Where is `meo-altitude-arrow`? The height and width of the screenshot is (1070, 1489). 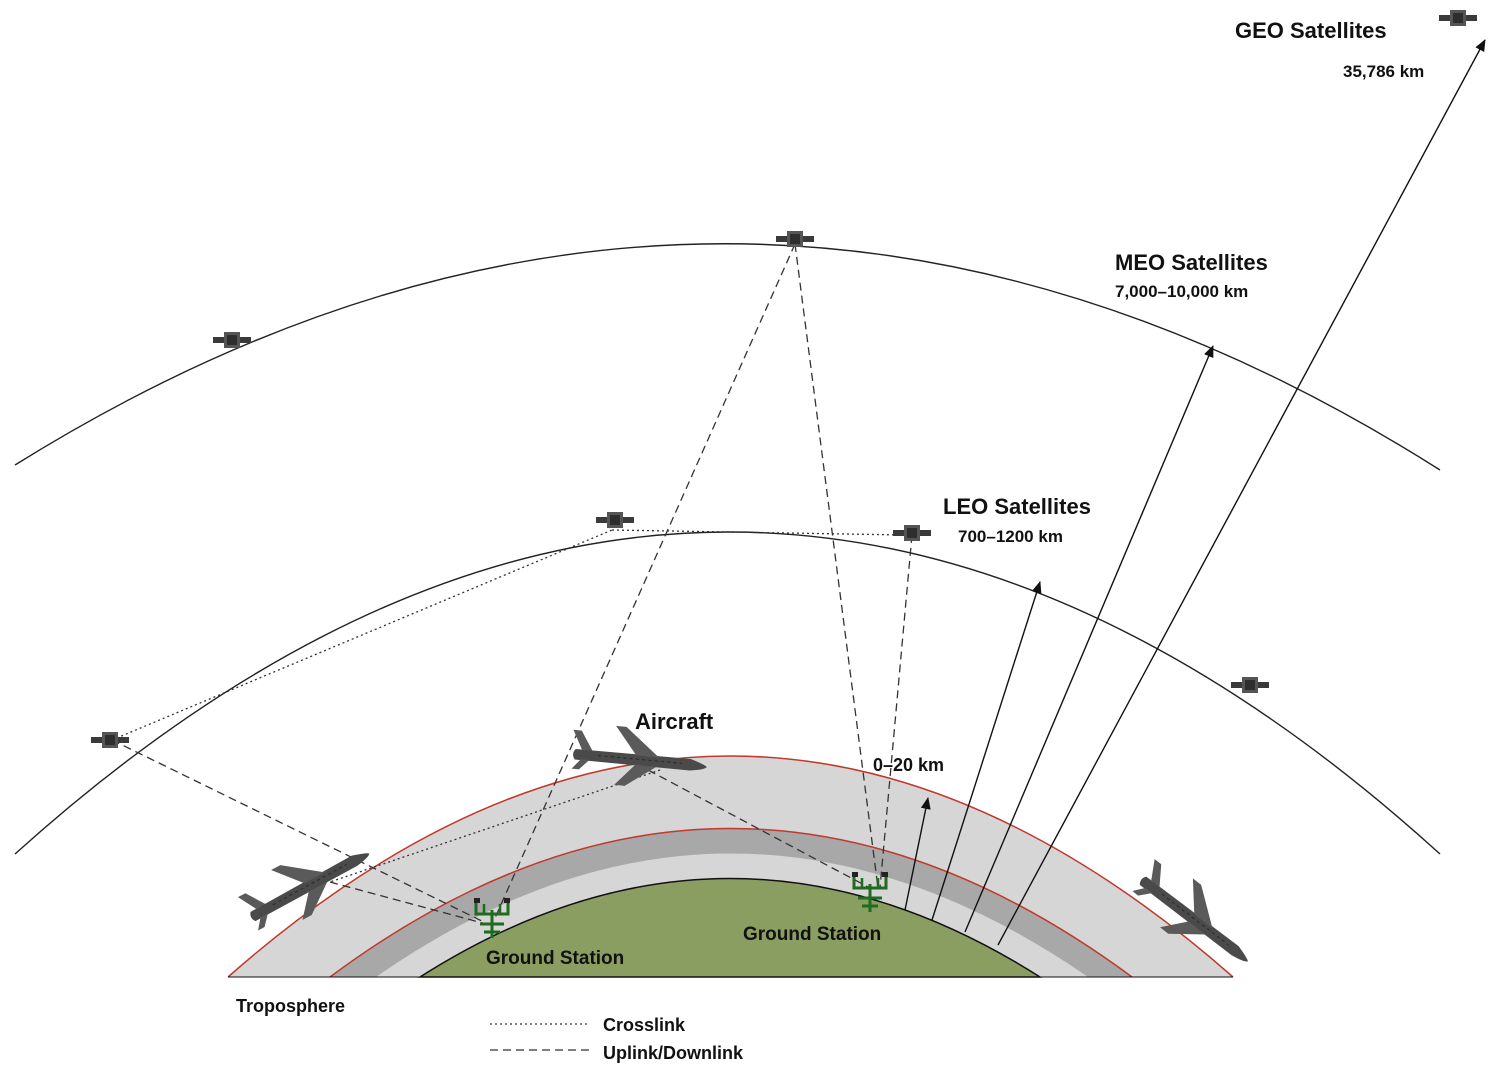
meo-altitude-arrow is located at coordinates (1089, 639).